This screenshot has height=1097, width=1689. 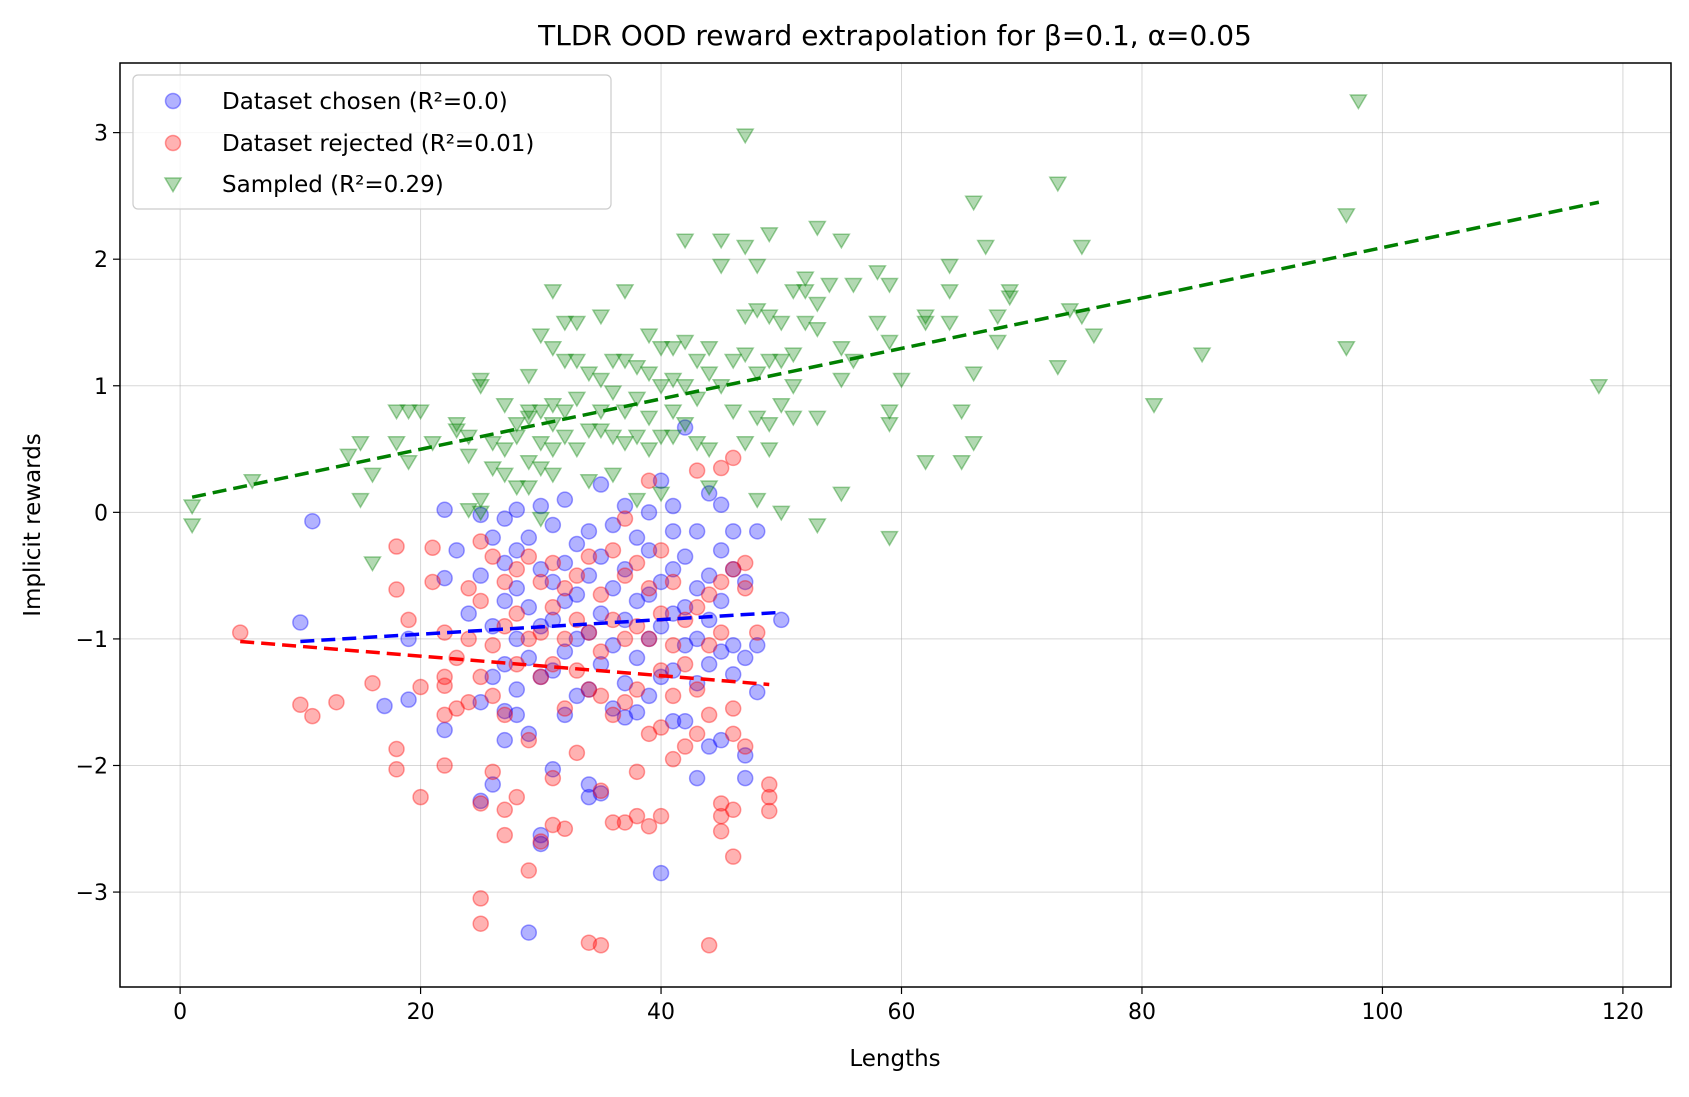 What do you see at coordinates (421, 1012) in the screenshot?
I see `x-tick-label: 20` at bounding box center [421, 1012].